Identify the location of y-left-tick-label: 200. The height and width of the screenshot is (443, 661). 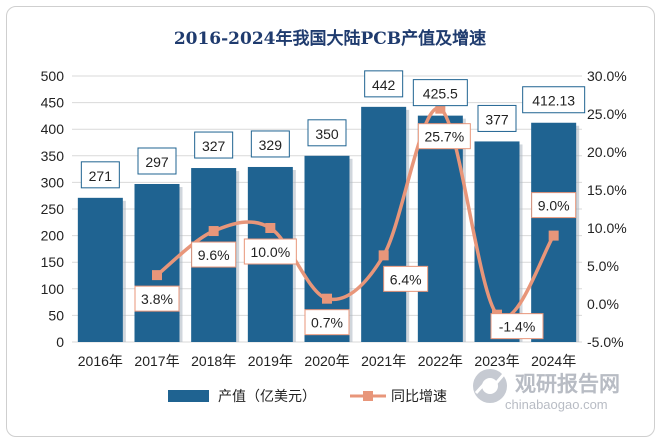
(53, 236).